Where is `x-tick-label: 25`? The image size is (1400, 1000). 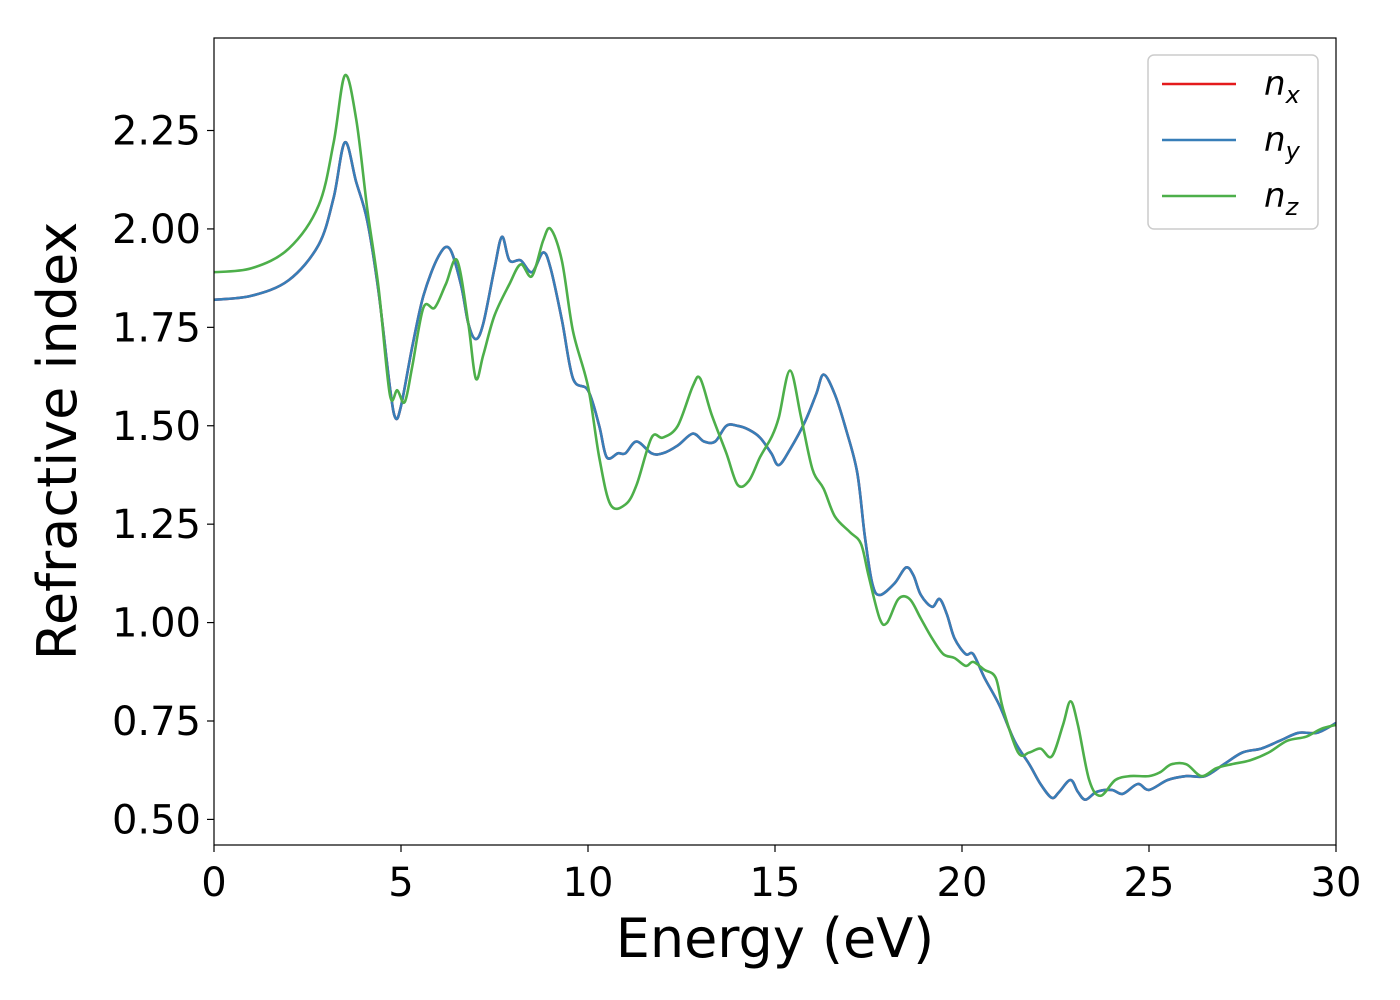
x-tick-label: 25 is located at coordinates (1149, 883).